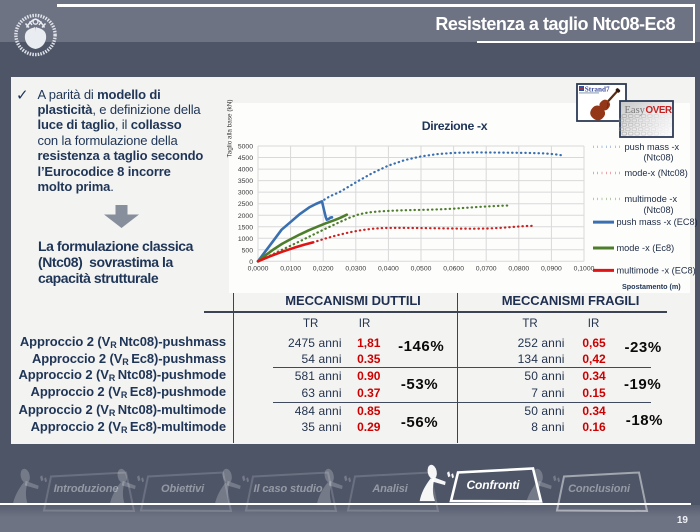 The image size is (700, 532). What do you see at coordinates (245, 193) in the screenshot?
I see `svg-text: 3000` at bounding box center [245, 193].